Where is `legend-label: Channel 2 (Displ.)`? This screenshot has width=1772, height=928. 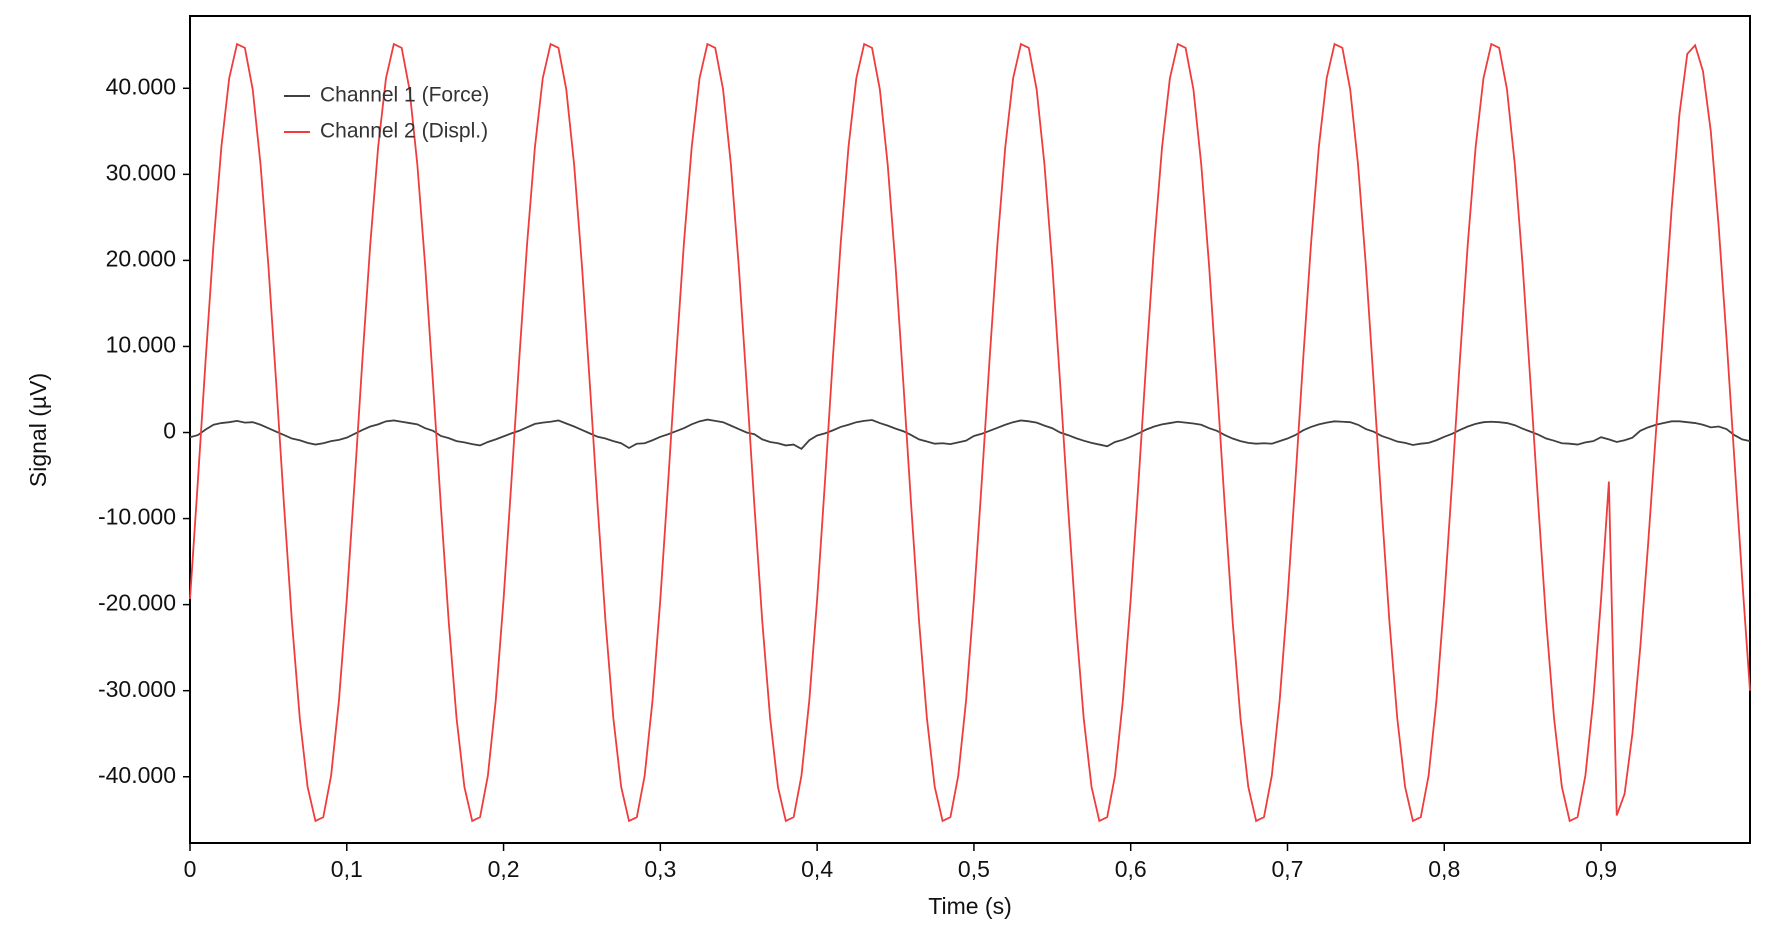 legend-label: Channel 2 (Displ.) is located at coordinates (404, 131).